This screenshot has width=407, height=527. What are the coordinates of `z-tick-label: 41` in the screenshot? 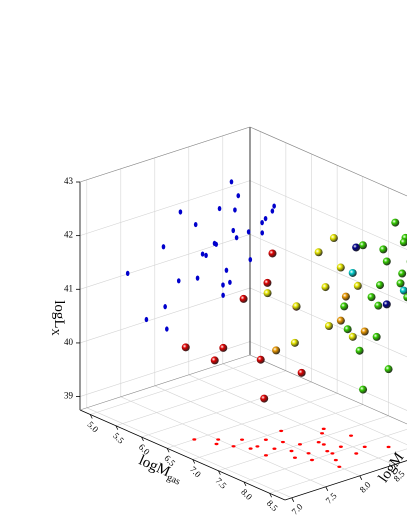 It's located at (68, 288).